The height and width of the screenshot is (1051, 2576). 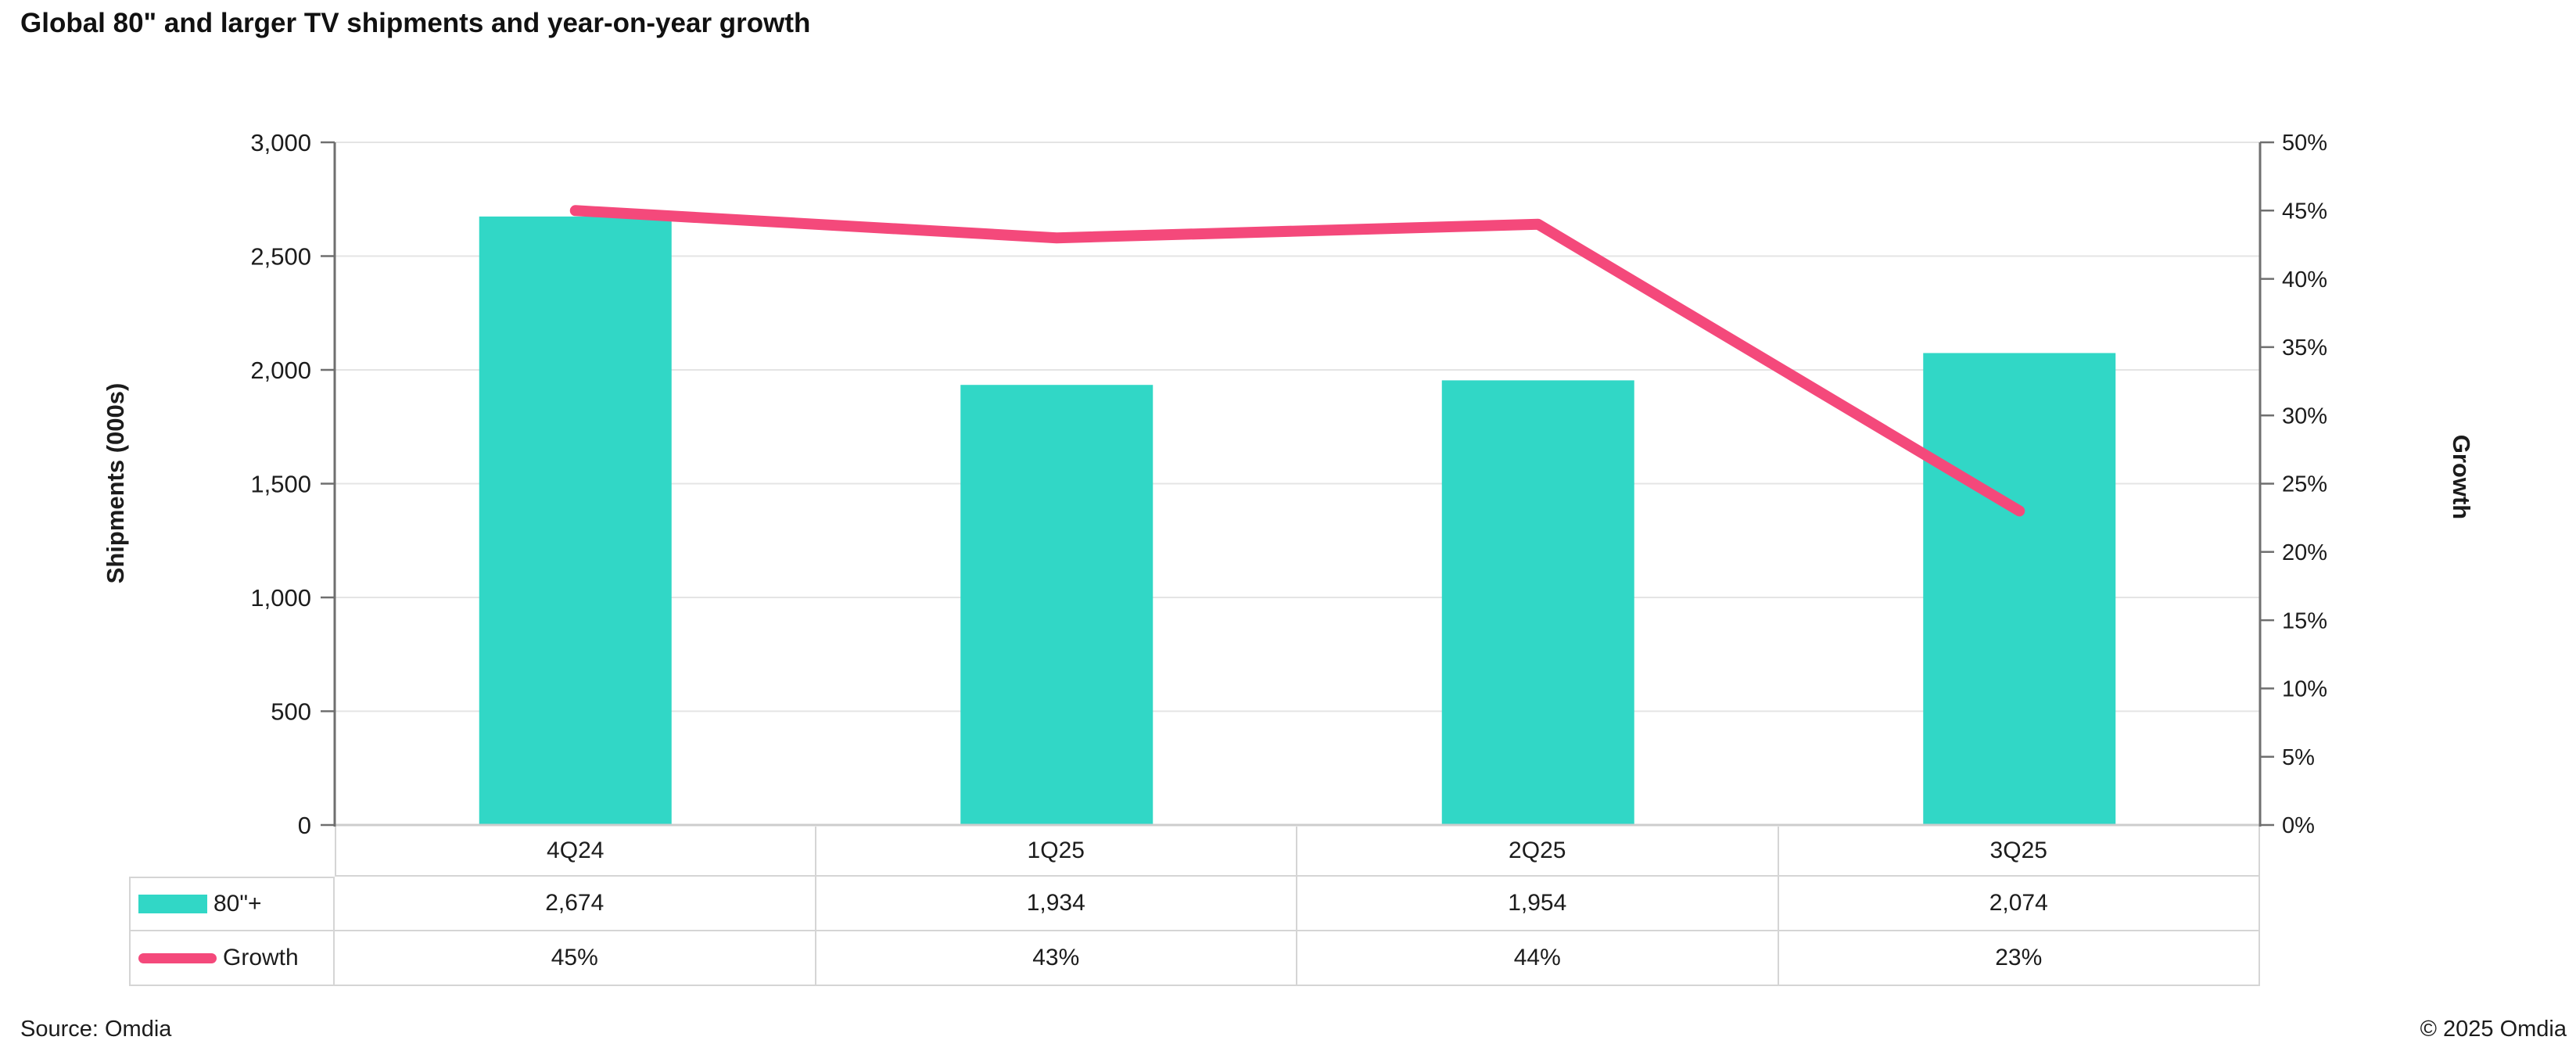 I want to click on table-value-cell: 23%, so click(x=2019, y=959).